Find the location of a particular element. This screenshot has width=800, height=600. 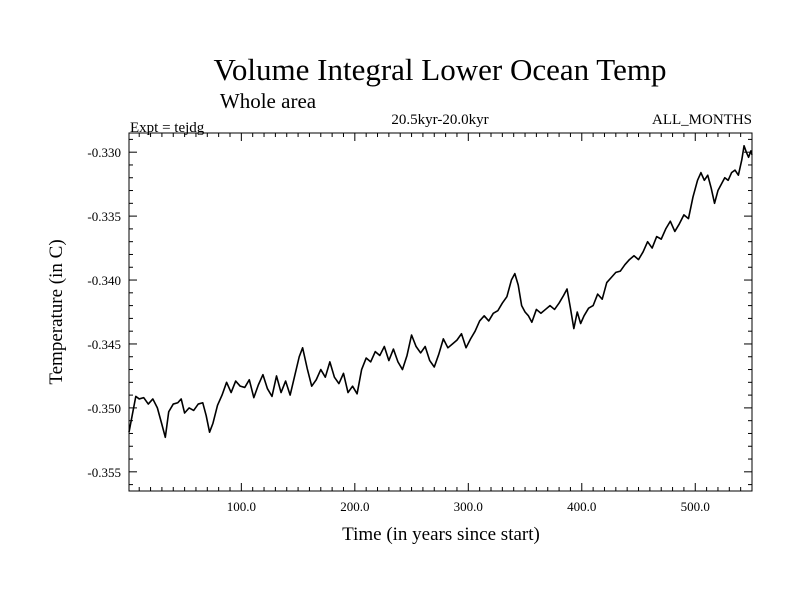

experiment-label: Expt = tejdg is located at coordinates (167, 128).